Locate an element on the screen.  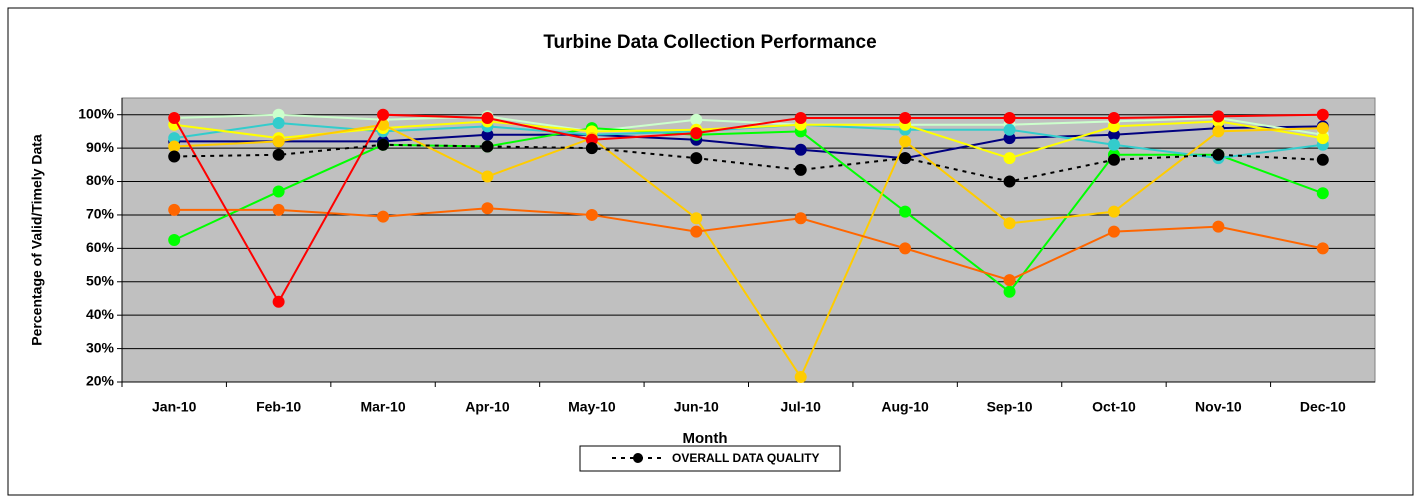
chart-title: Turbine Data Collection Performance is located at coordinates (709, 42).